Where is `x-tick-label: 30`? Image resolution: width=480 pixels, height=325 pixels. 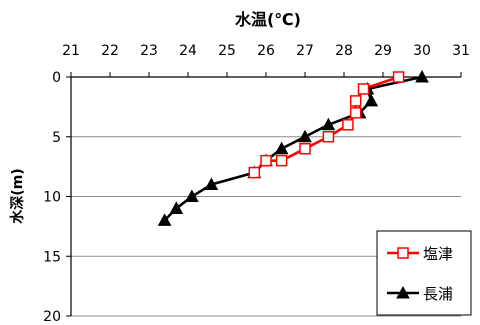 x-tick-label: 30 is located at coordinates (422, 51).